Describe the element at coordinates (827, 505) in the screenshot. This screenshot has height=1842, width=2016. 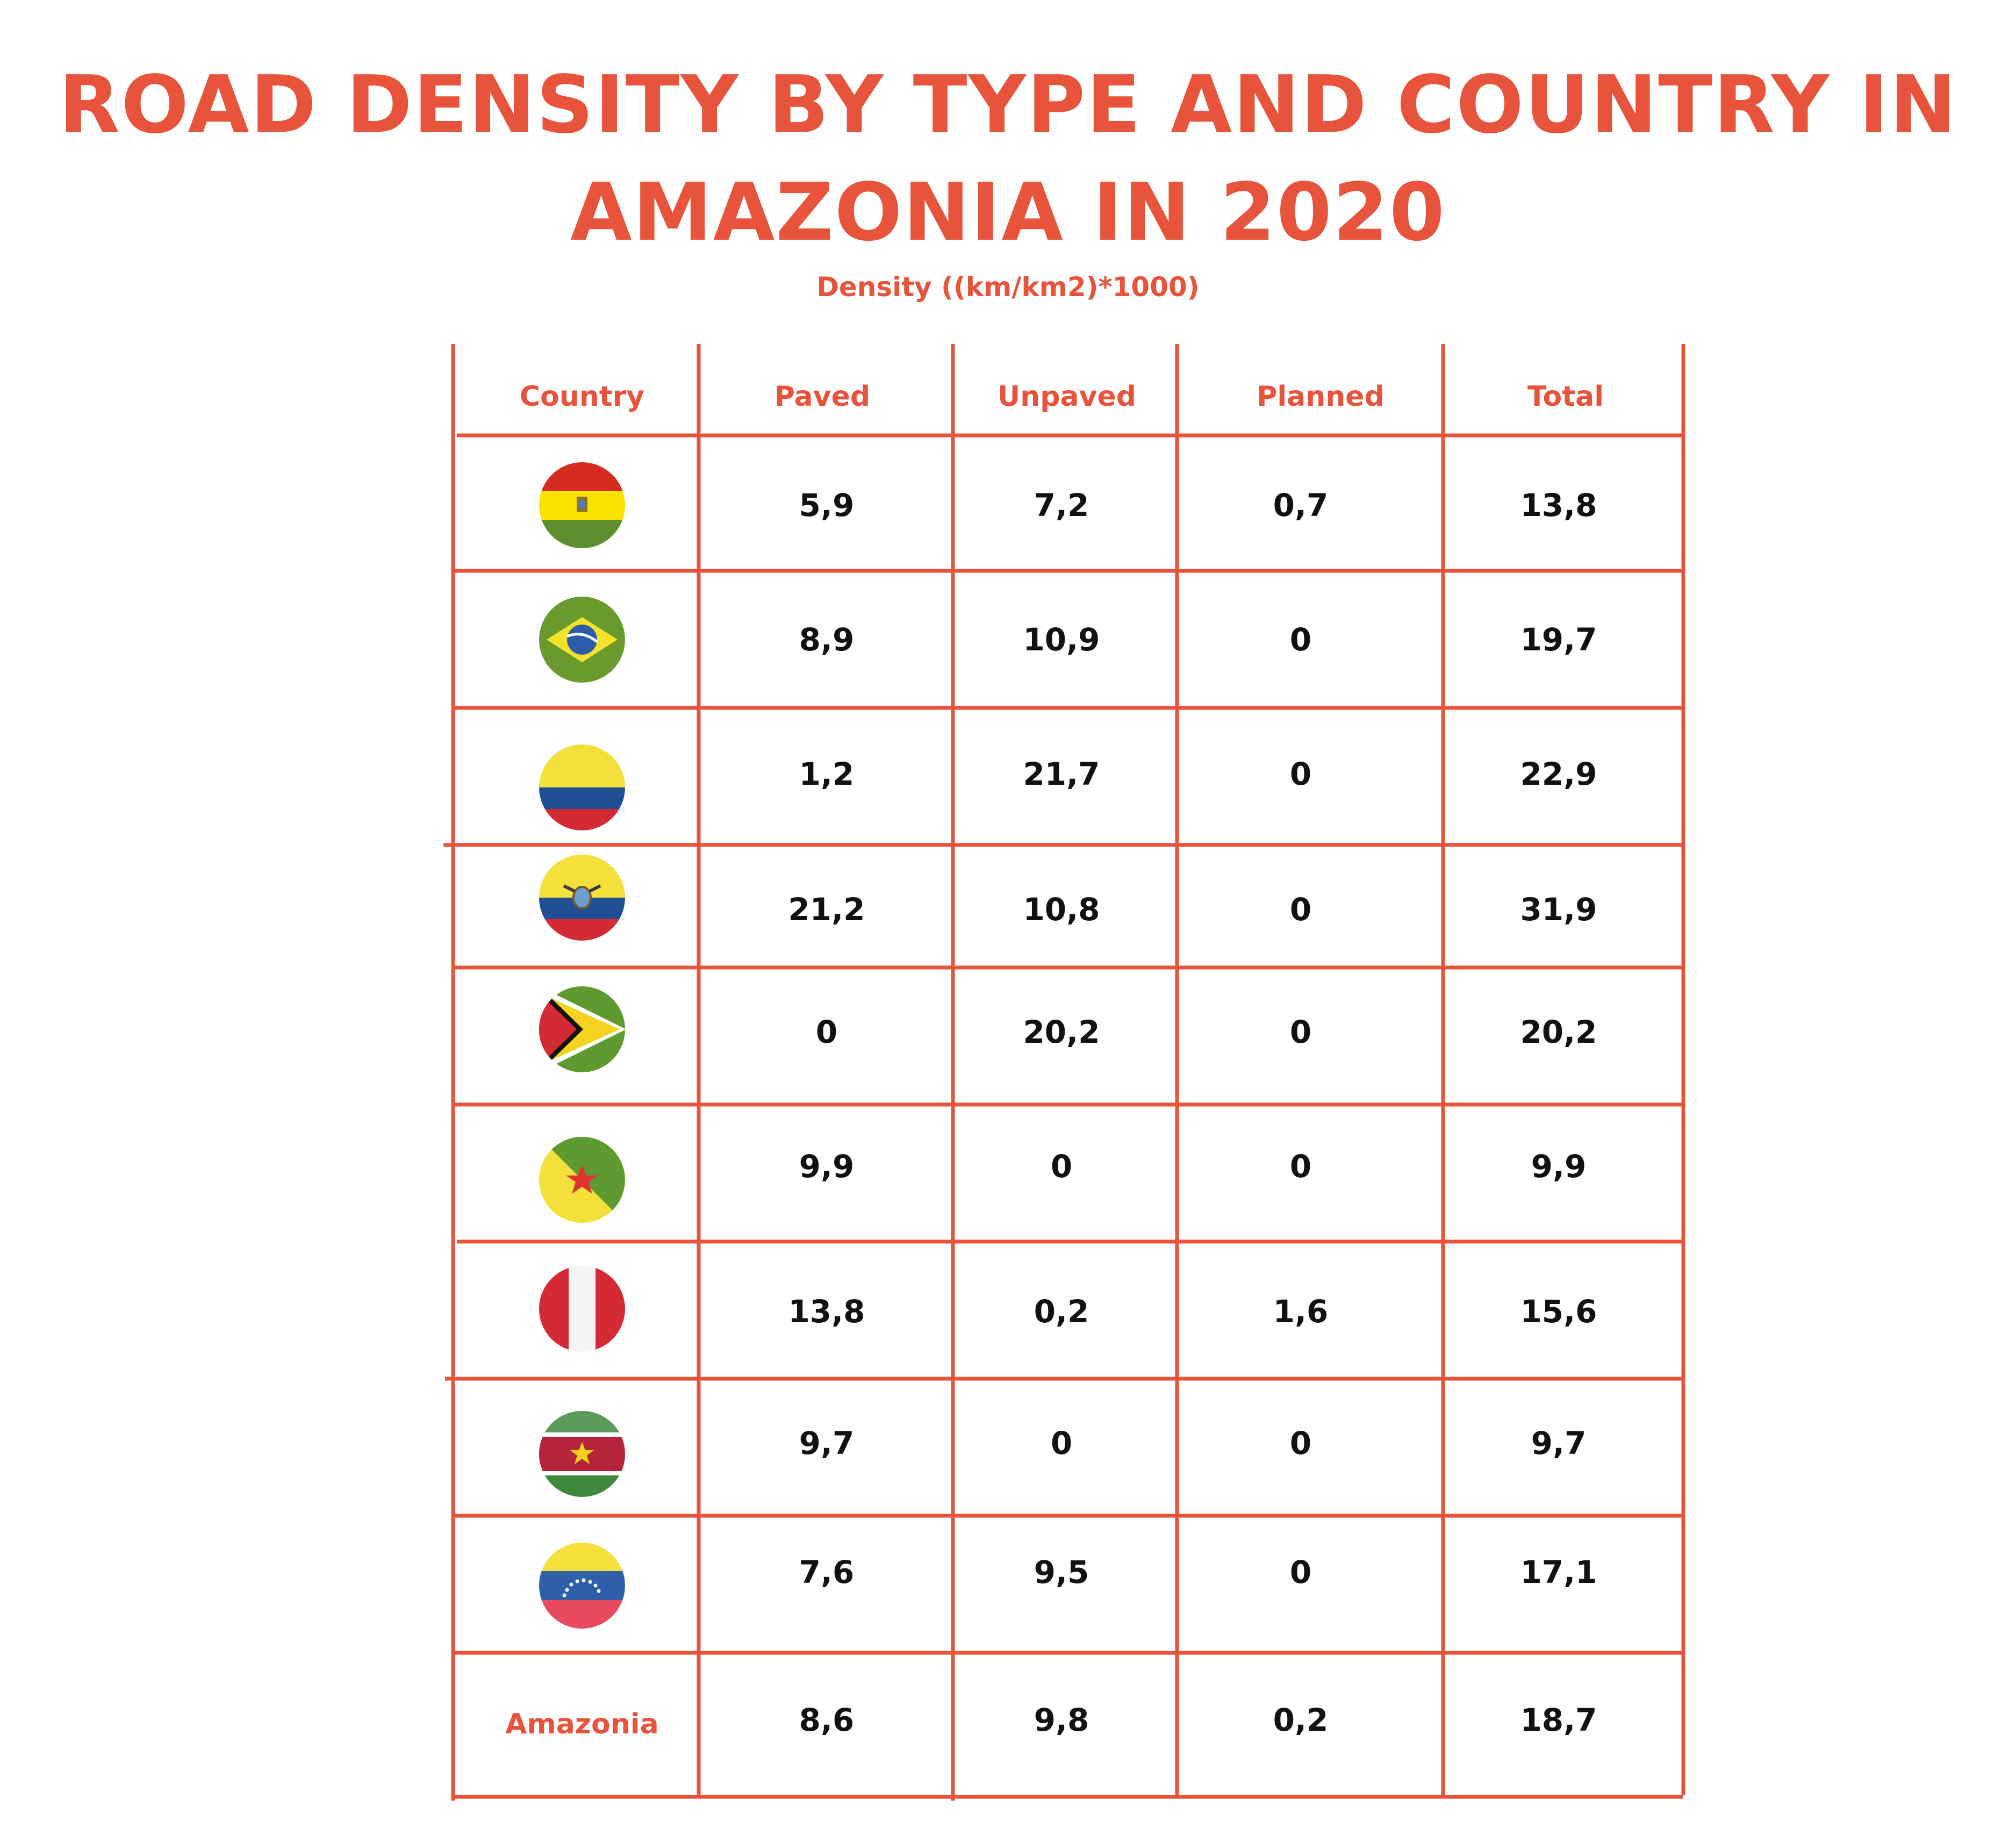
I see `cell-paved: 5,9` at that location.